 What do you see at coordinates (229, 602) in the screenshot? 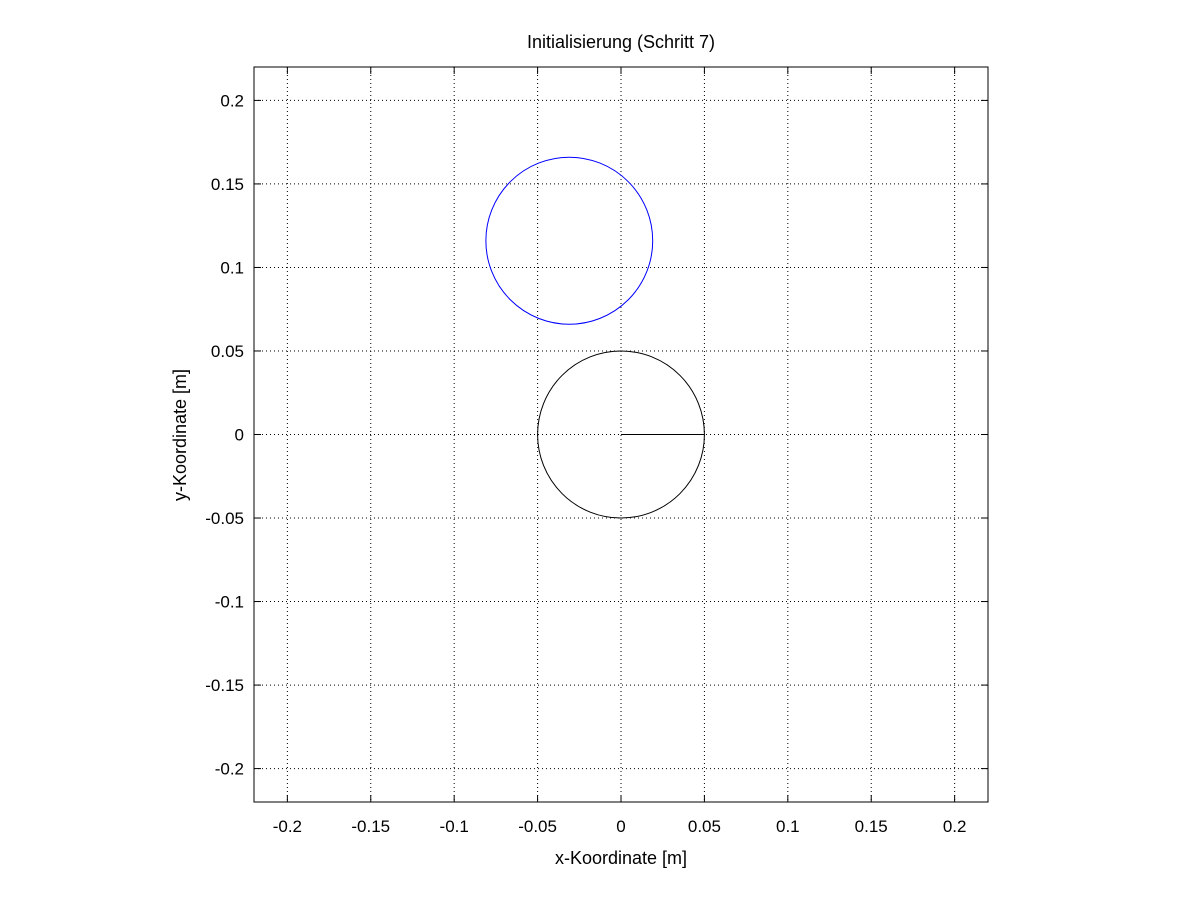
I see `y-tick-label: -0.1` at bounding box center [229, 602].